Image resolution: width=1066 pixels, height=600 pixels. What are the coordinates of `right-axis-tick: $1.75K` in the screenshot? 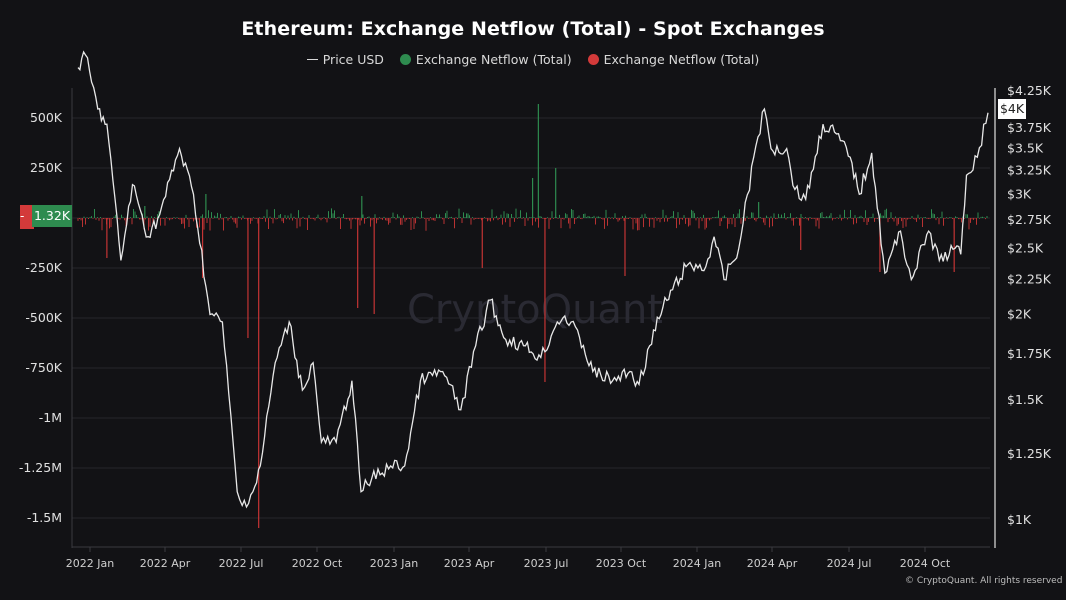 It's located at (1029, 353).